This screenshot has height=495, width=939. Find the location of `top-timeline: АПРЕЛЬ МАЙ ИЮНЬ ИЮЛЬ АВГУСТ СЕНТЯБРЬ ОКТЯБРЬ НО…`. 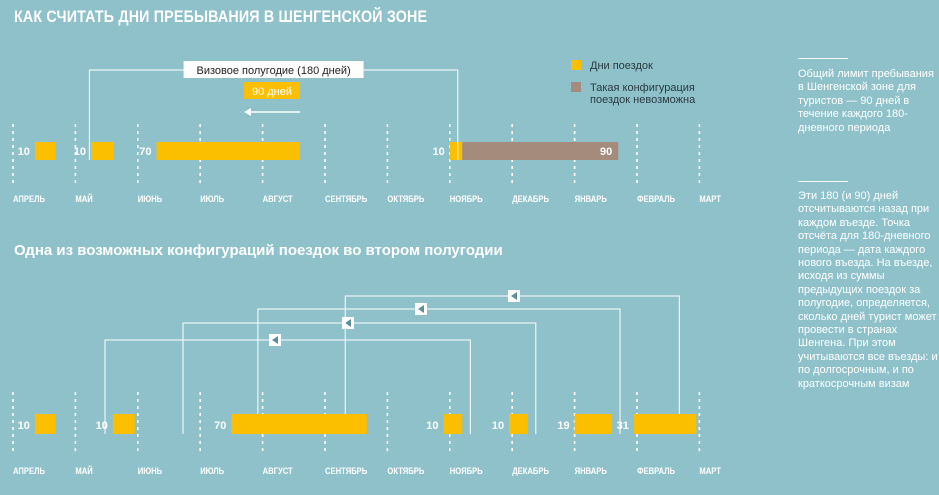

top-timeline: АПРЕЛЬ МАЙ ИЮНЬ ИЮЛЬ АВГУСТ СЕНТЯБРЬ ОКТЯБРЬ НО… is located at coordinates (366, 164).